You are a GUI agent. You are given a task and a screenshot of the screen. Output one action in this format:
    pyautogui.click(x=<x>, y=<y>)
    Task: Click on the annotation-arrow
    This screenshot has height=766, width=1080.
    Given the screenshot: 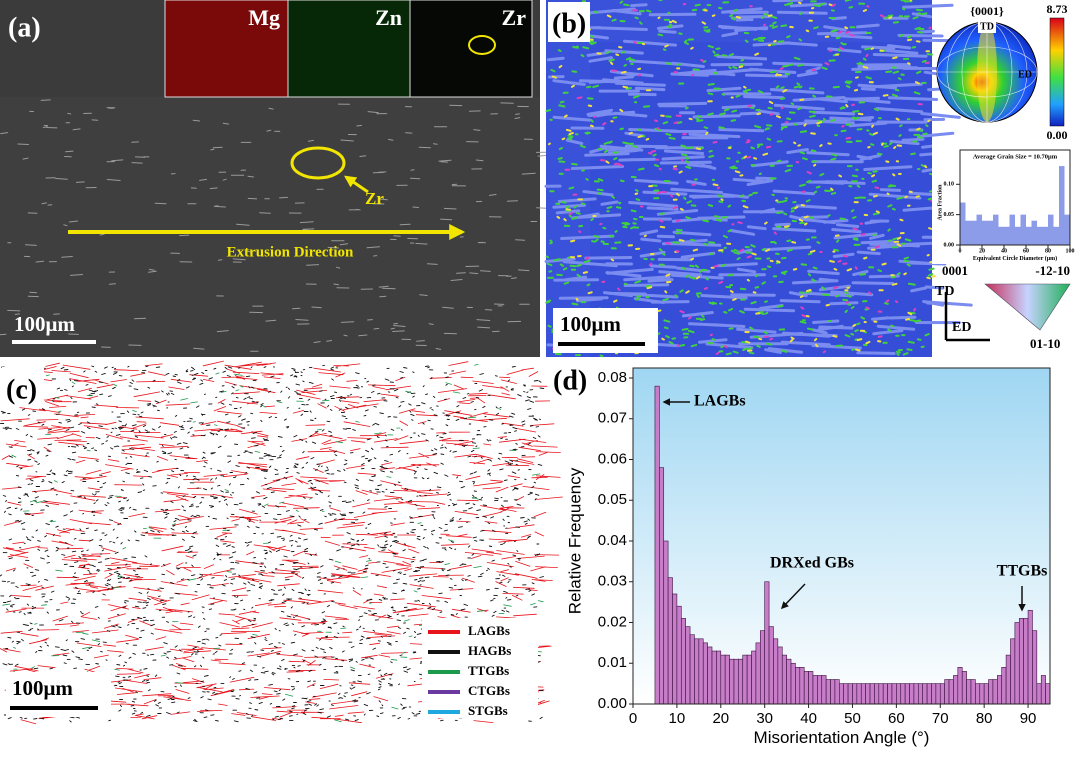 What is the action you would take?
    pyautogui.click(x=793, y=596)
    